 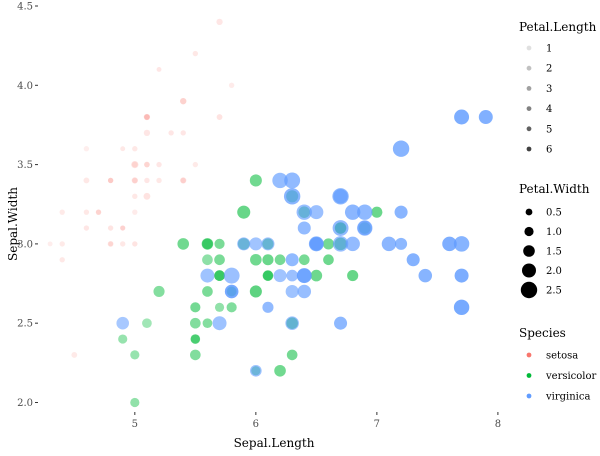 What do you see at coordinates (554, 213) in the screenshot?
I see `legend-petal-width-label-0.5: 0.5` at bounding box center [554, 213].